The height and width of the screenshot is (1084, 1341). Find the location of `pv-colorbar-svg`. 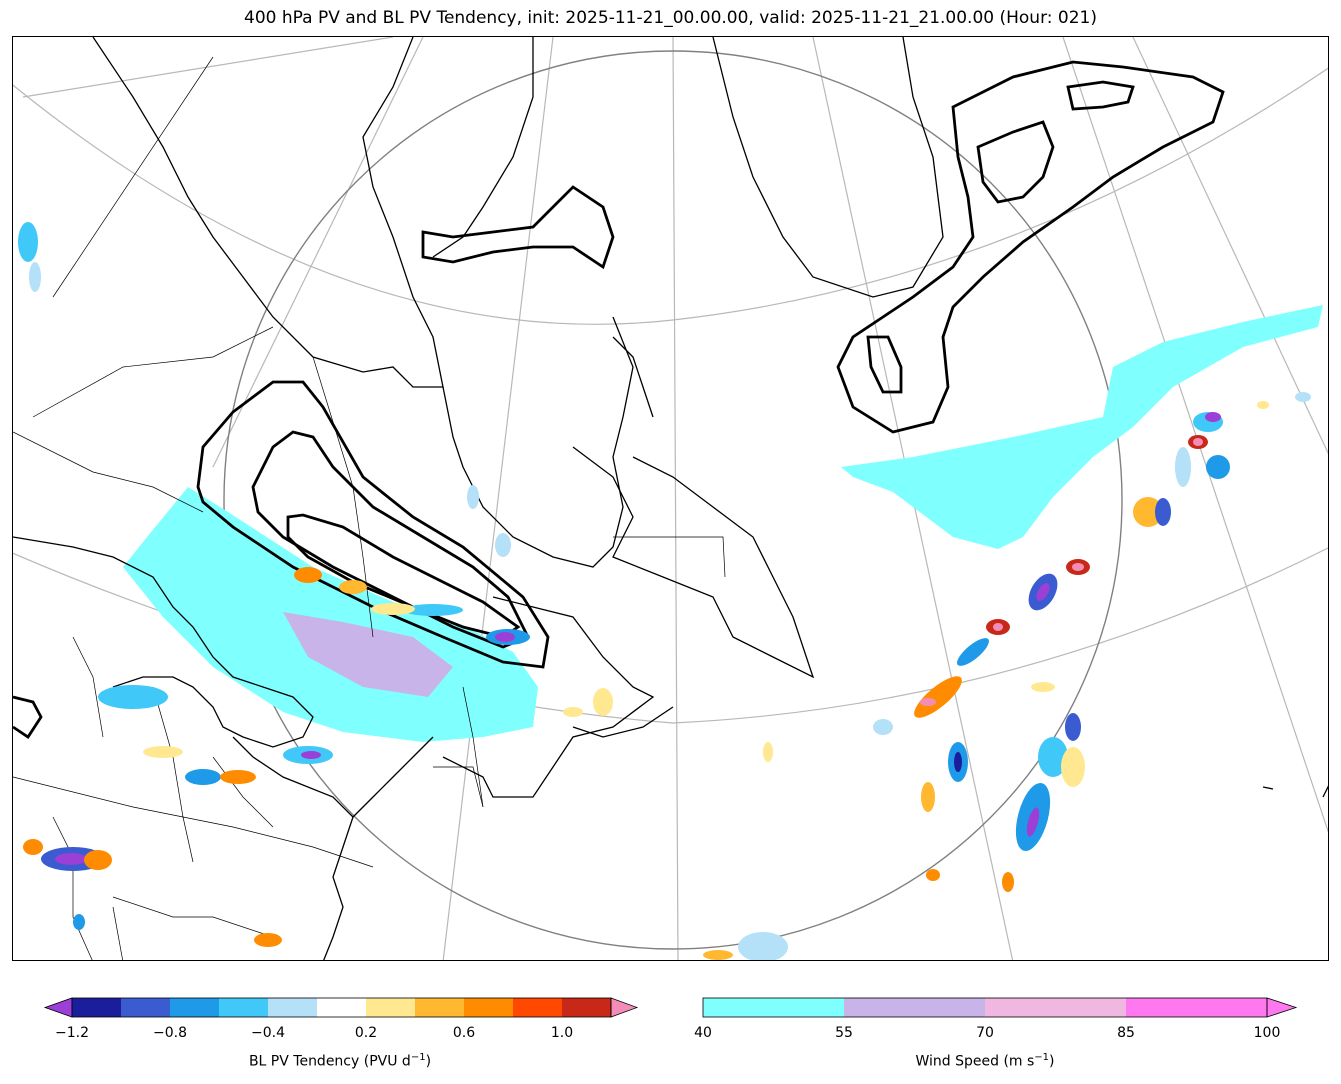

pv-colorbar-svg is located at coordinates (341, 1007).